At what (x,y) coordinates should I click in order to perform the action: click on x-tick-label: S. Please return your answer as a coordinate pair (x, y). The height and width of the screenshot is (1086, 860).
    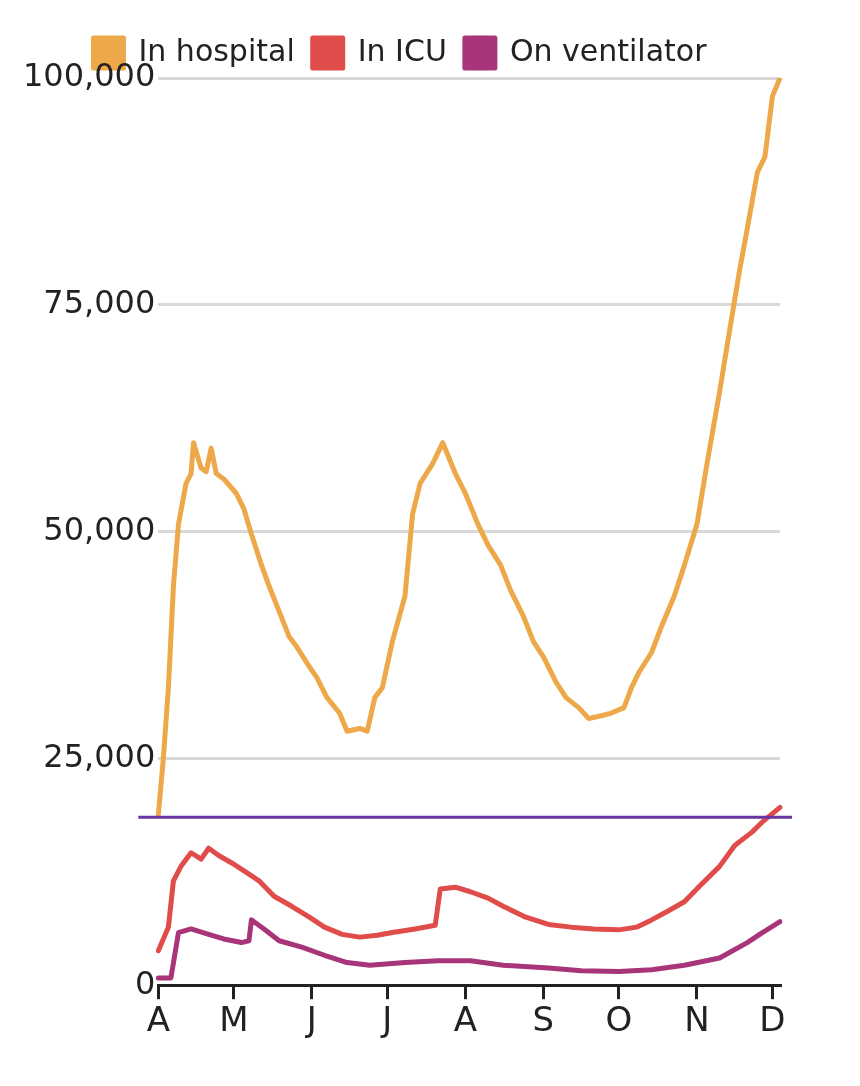
    Looking at the image, I should click on (543, 1019).